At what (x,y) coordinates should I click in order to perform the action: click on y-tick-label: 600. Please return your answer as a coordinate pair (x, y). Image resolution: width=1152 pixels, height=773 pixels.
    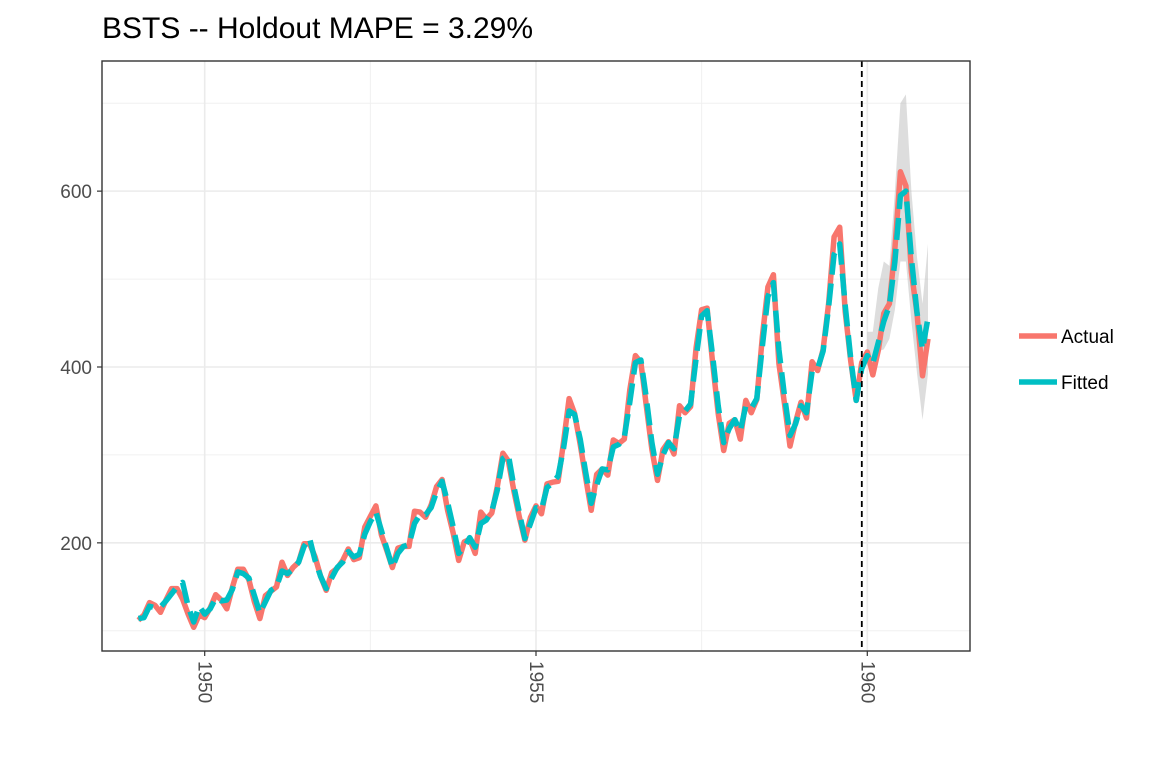
    Looking at the image, I should click on (76, 192).